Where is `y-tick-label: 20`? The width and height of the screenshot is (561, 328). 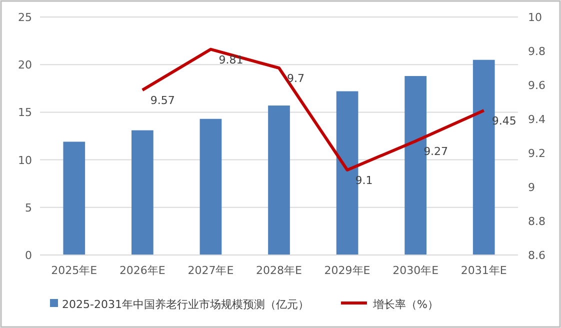
y-tick-label: 20 is located at coordinates (25, 65).